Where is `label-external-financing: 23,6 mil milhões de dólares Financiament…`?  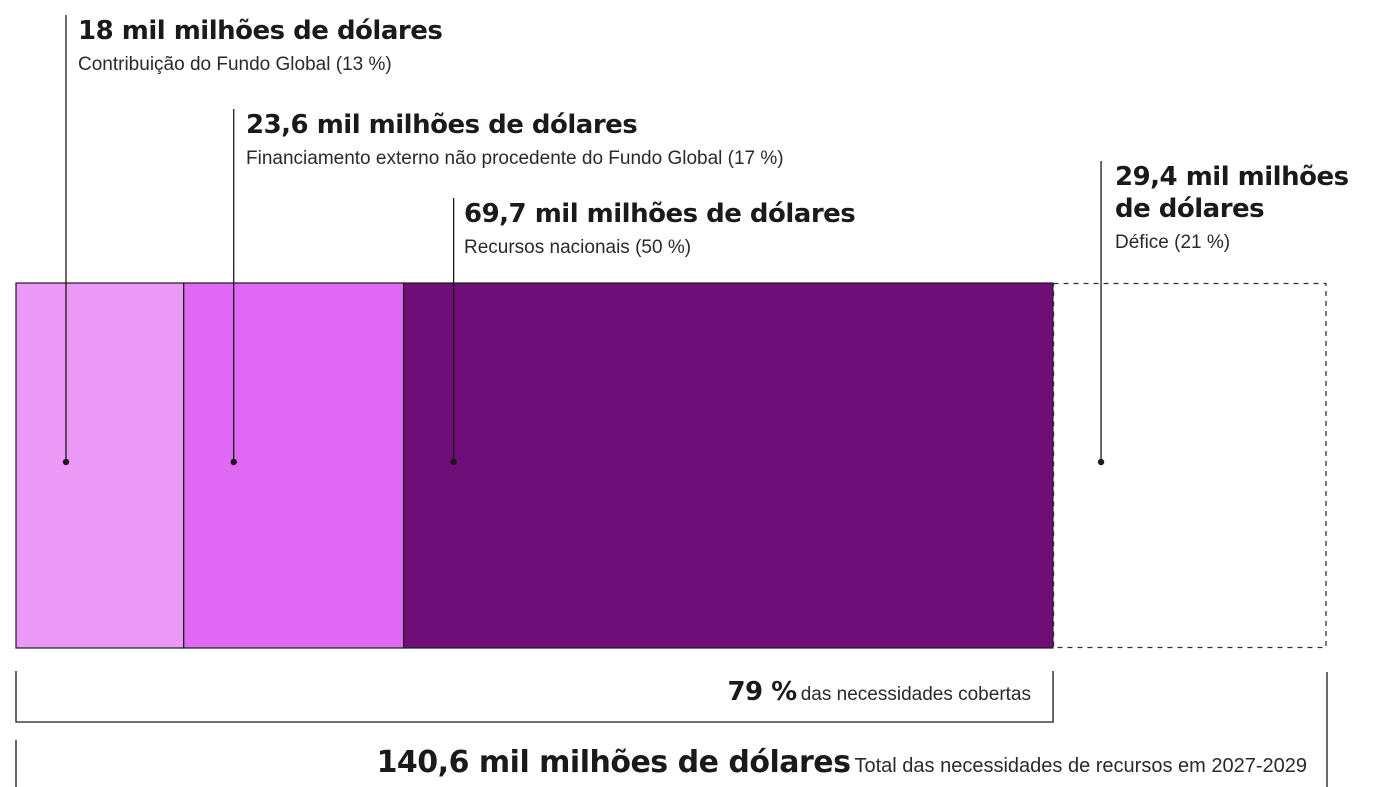 label-external-financing: 23,6 mil milhões de dólares Financiament… is located at coordinates (515, 140).